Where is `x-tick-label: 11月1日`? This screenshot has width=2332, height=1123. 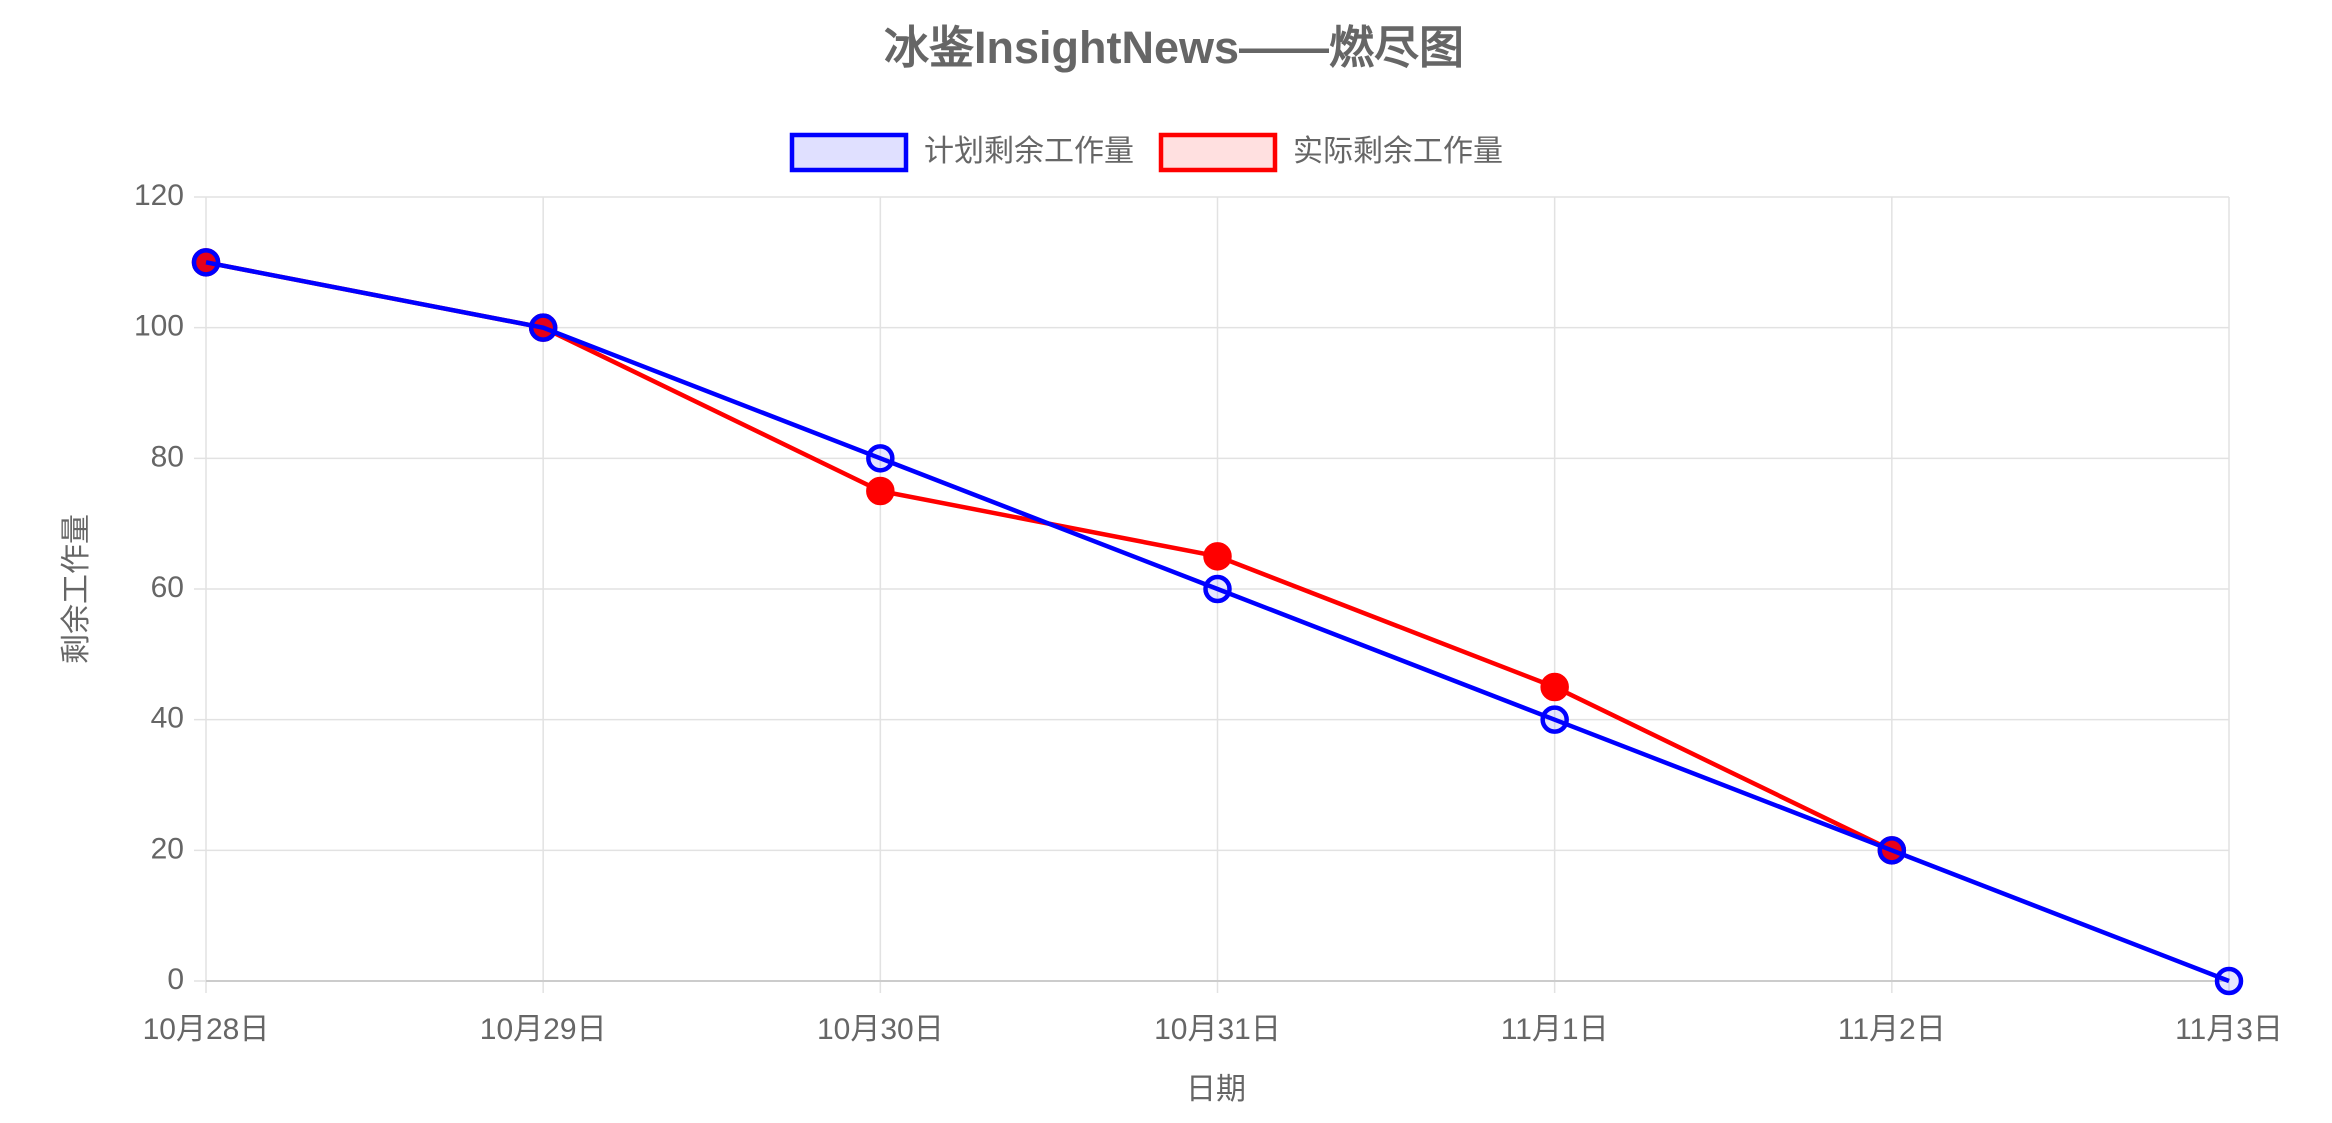 x-tick-label: 11月1日 is located at coordinates (1555, 1029).